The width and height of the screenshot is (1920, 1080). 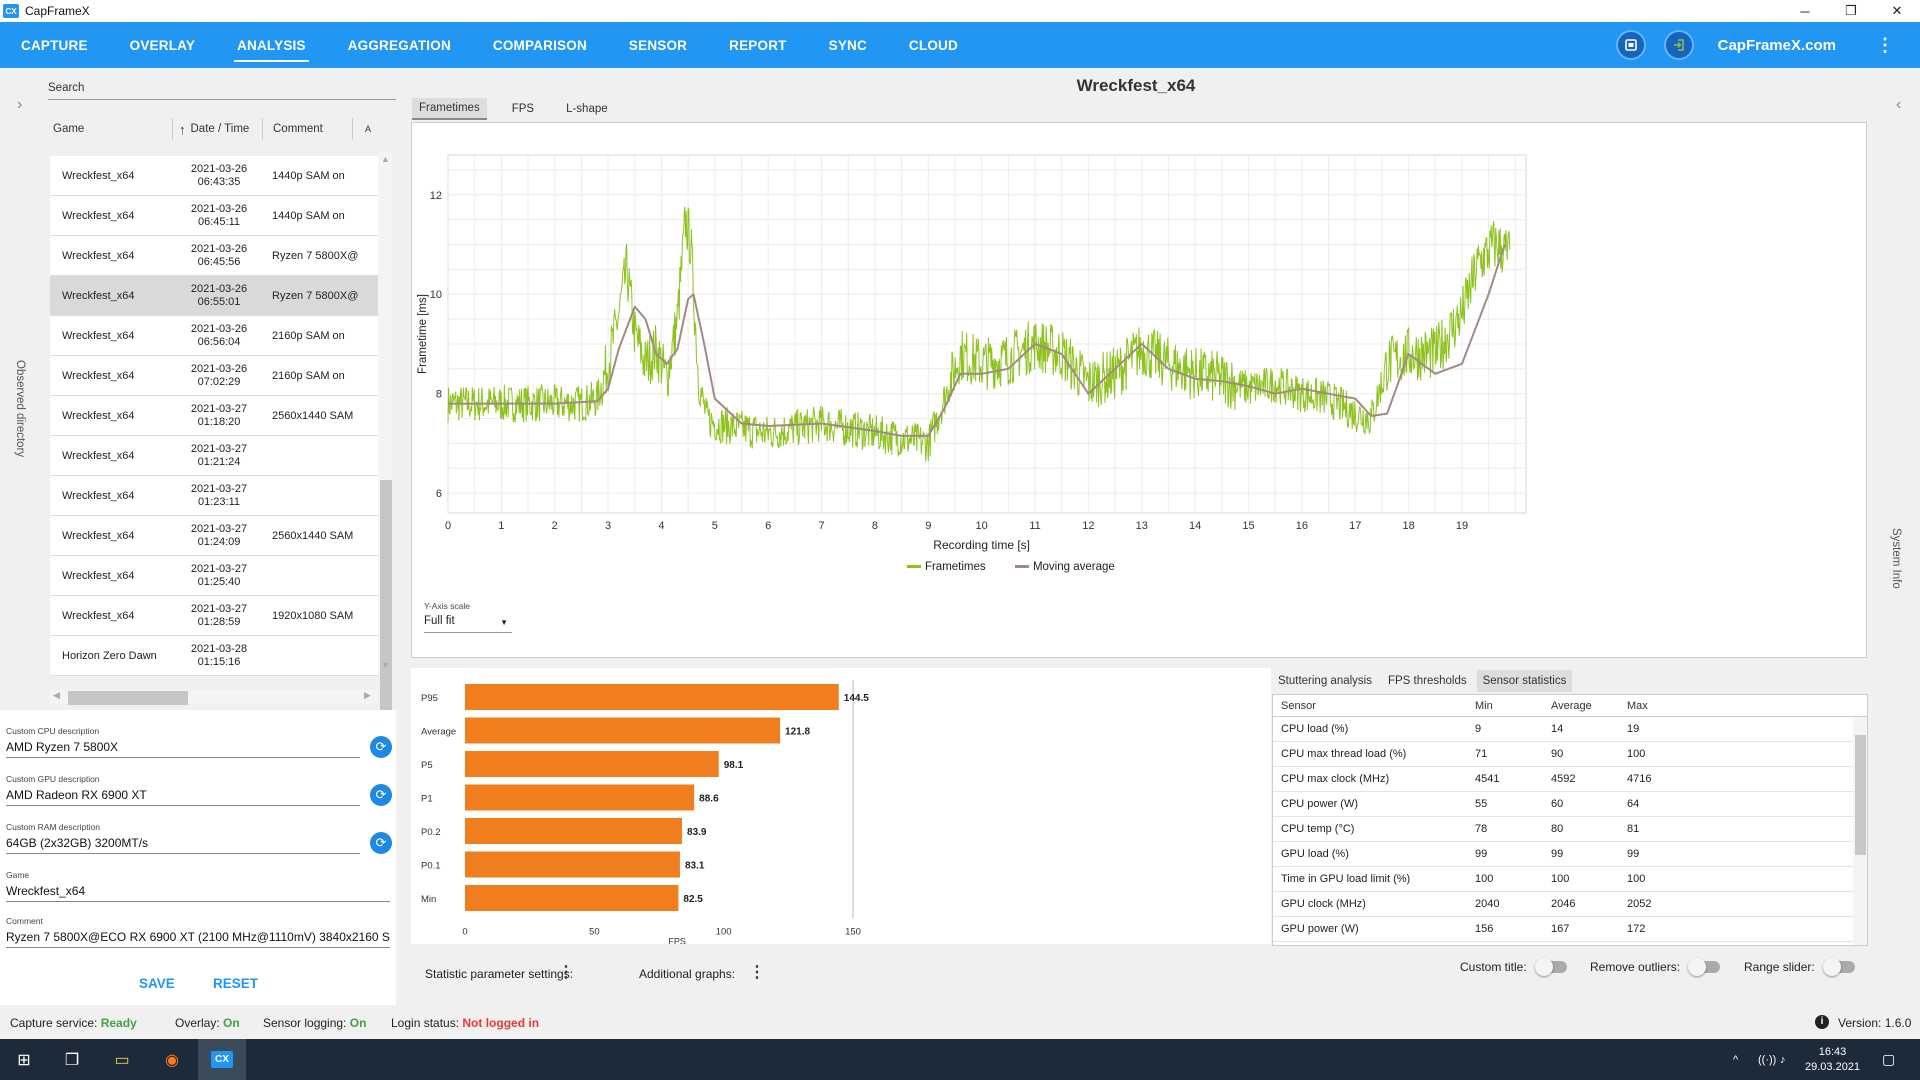 I want to click on tab-l-shape: L-shape, so click(x=587, y=109).